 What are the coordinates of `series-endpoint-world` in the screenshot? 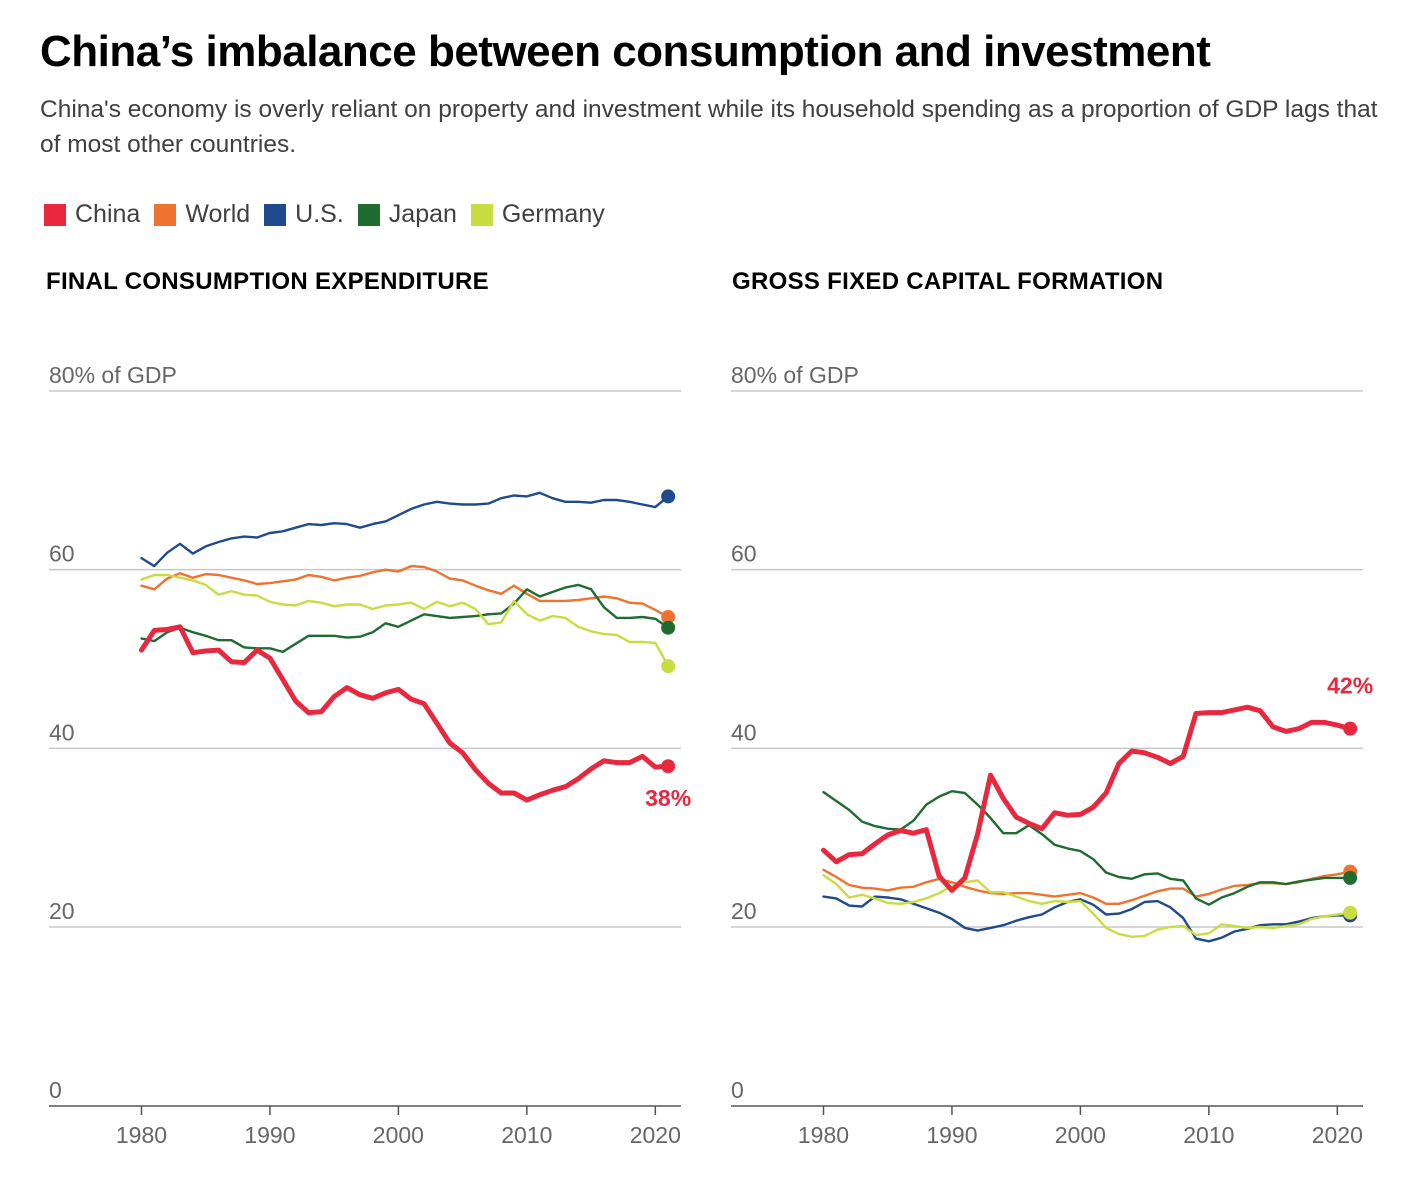 It's located at (668, 617).